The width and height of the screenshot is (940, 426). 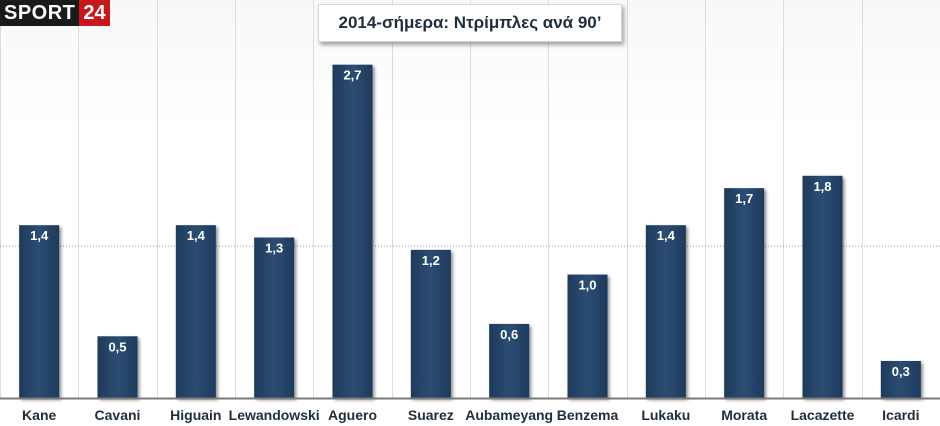 I want to click on data-label: 1,0, so click(x=587, y=285).